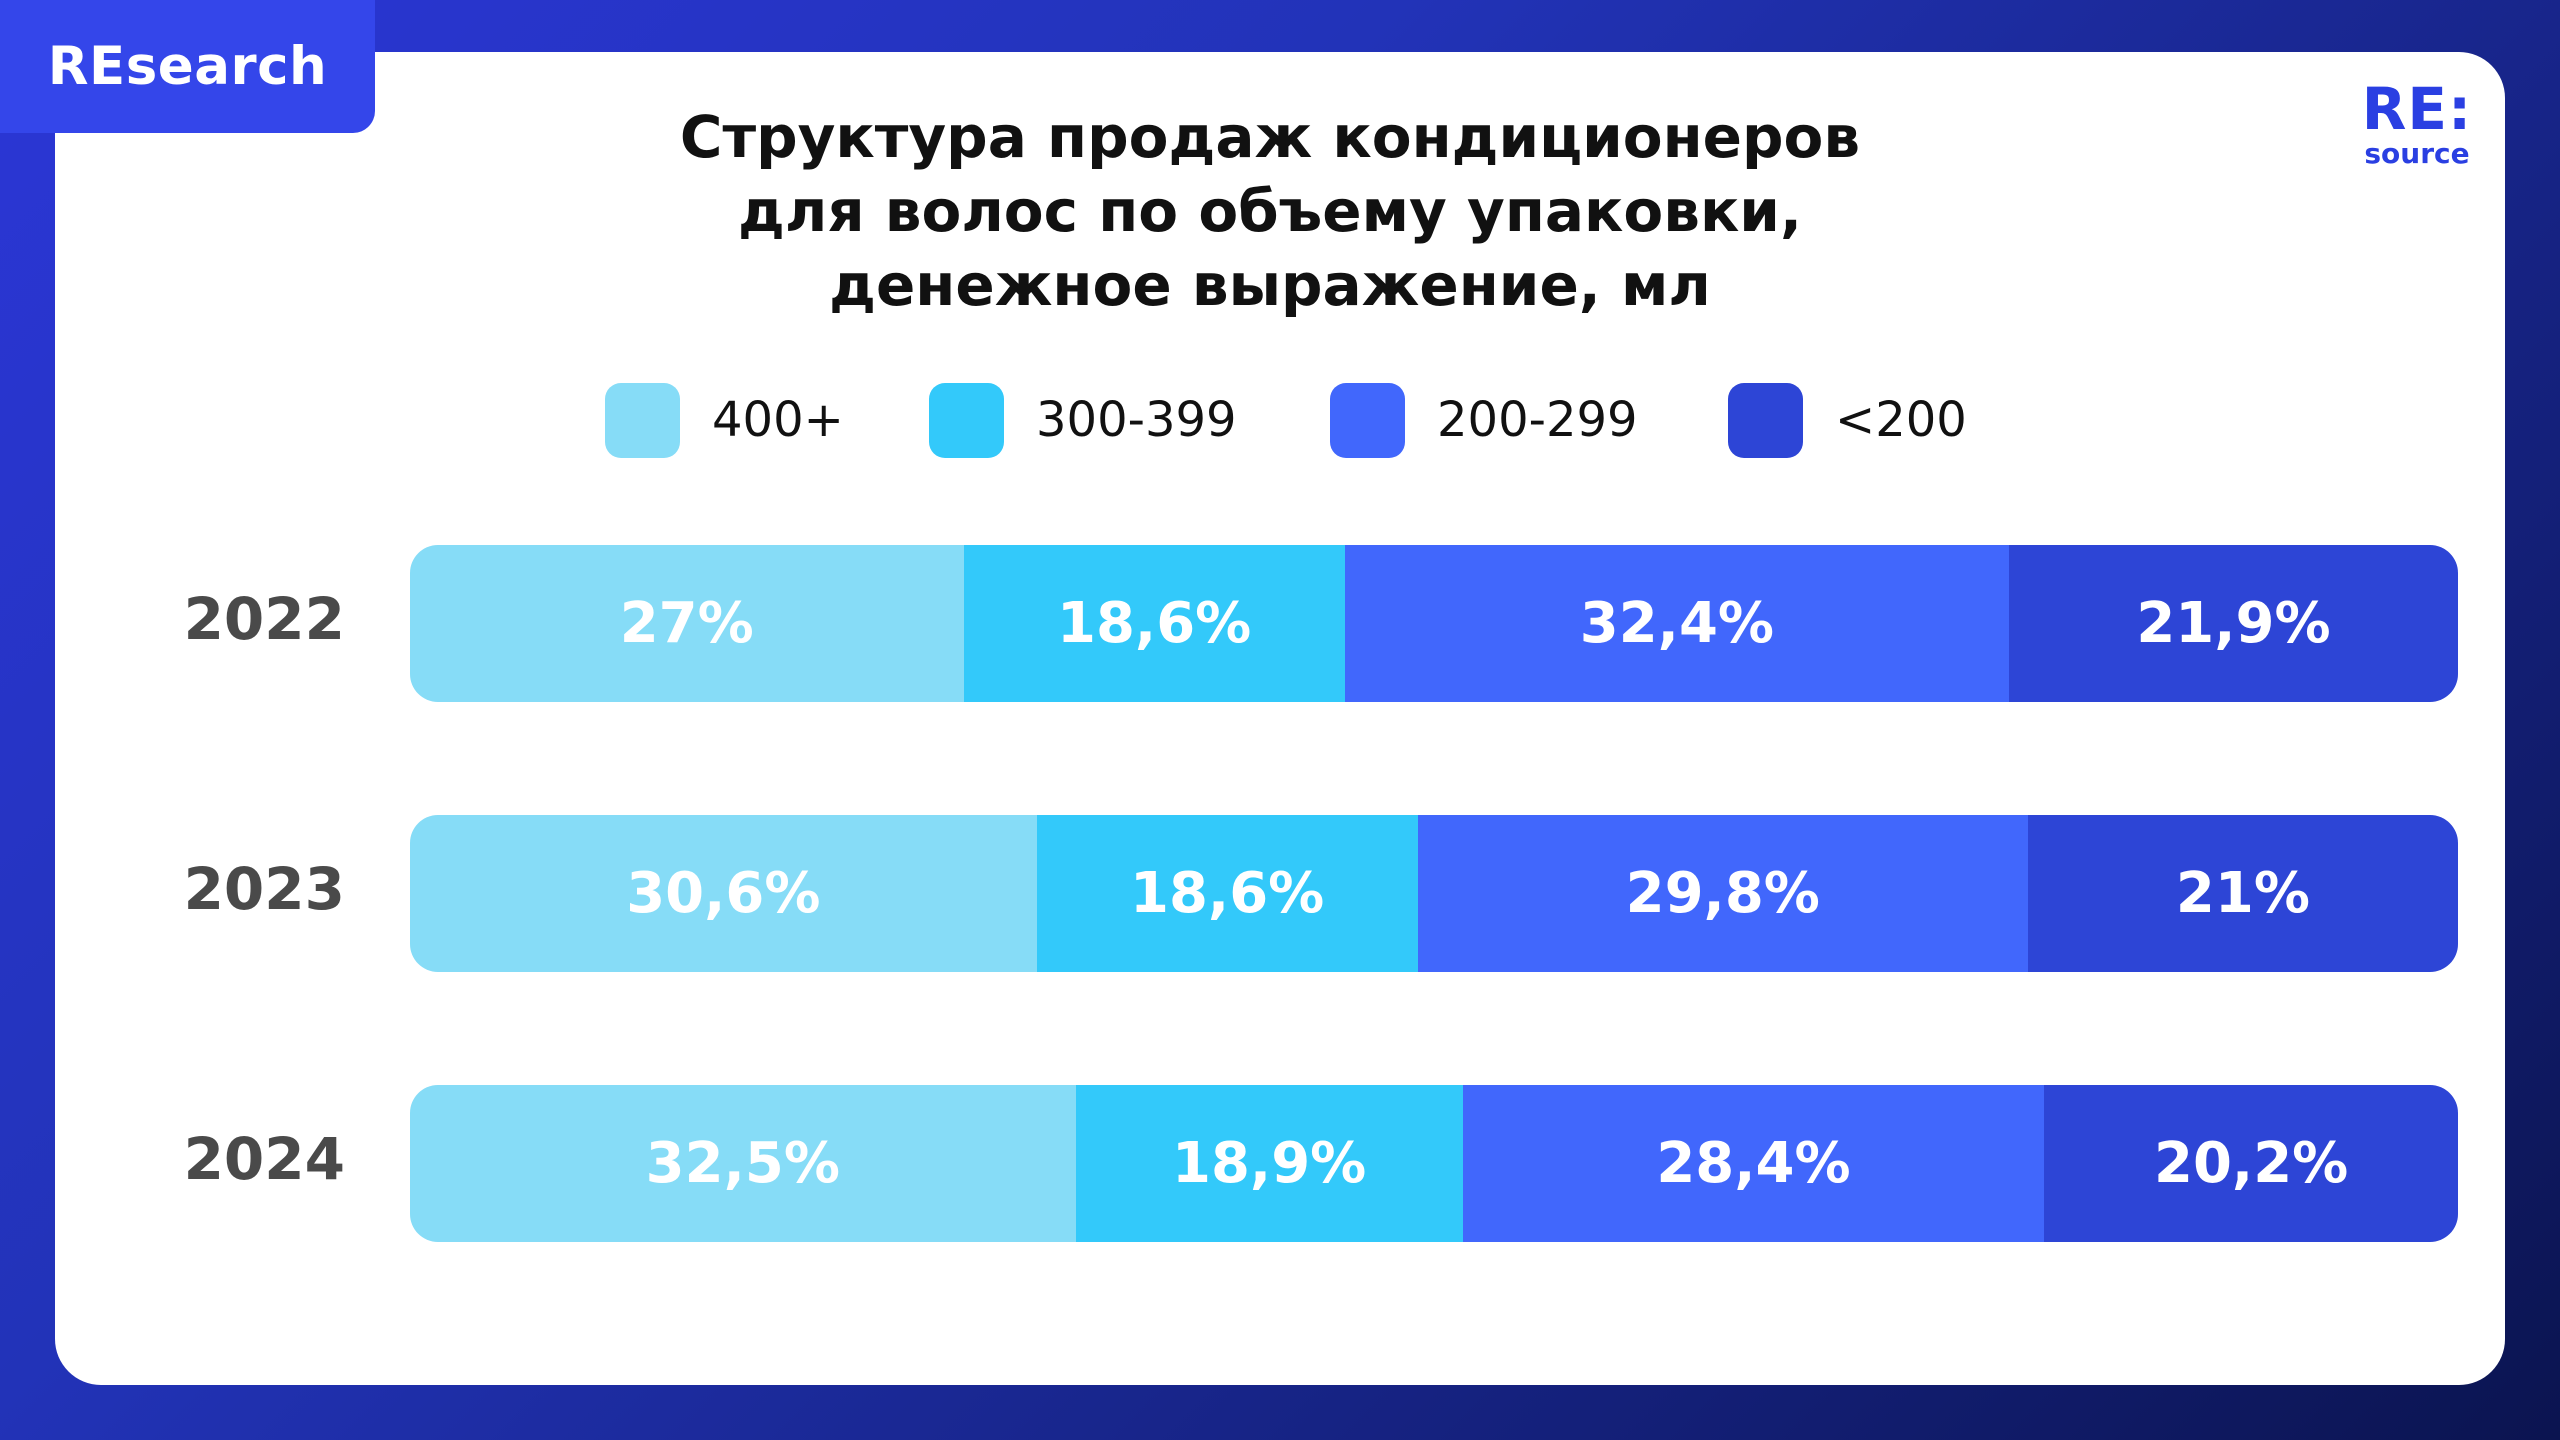 Image resolution: width=2560 pixels, height=1440 pixels. I want to click on legend-item: <200, so click(1847, 420).